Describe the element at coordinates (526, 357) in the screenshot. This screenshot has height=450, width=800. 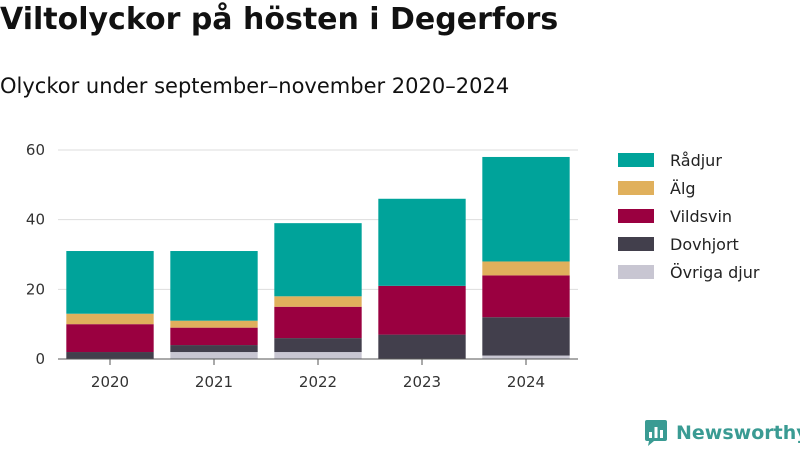
I see `bar-2024-ovriga-djur` at that location.